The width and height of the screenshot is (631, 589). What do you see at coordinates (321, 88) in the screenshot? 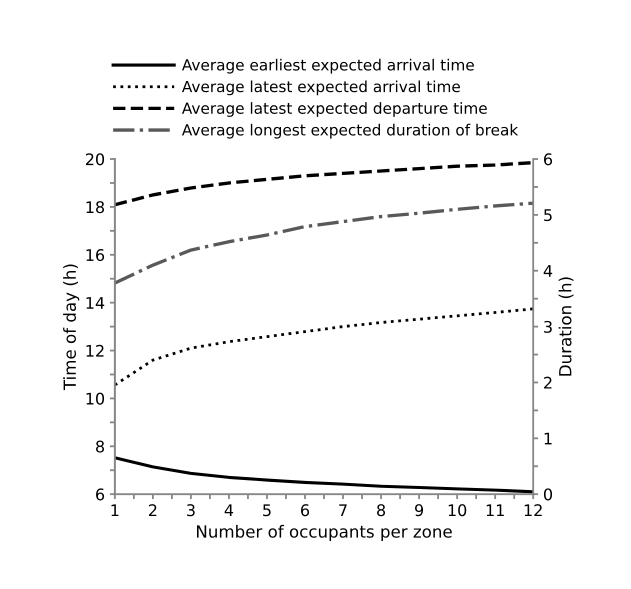
I see `legend-label: Average latest expected arrival time` at bounding box center [321, 88].